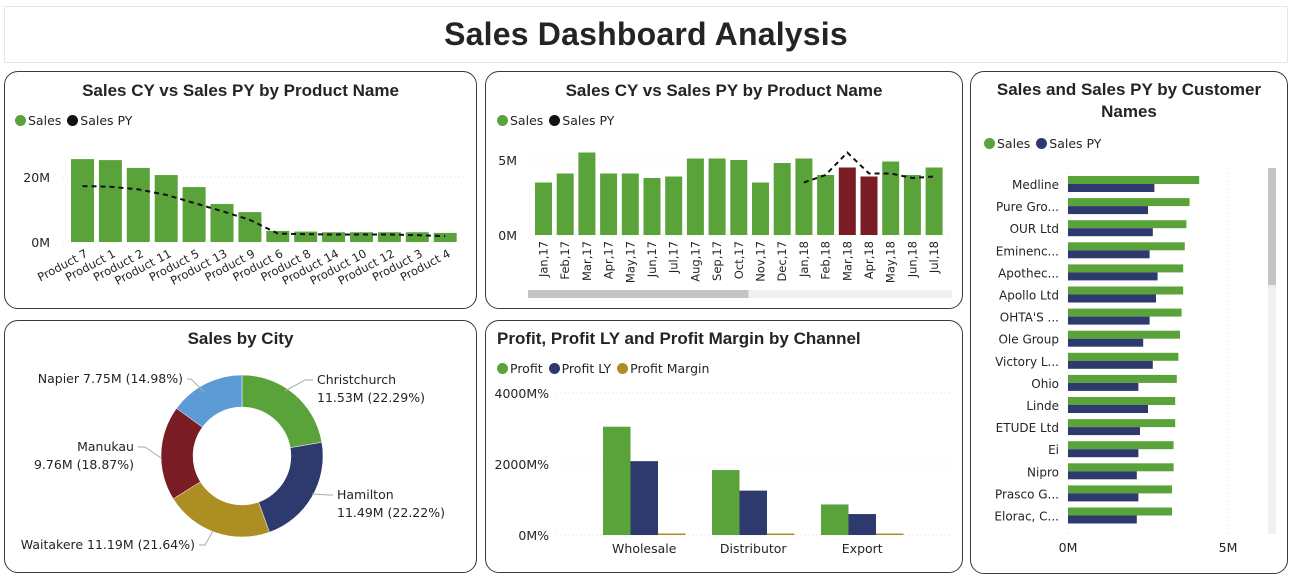 The width and height of the screenshot is (1291, 579). What do you see at coordinates (579, 368) in the screenshot?
I see `legend-item-profit-ly: Profit LY` at bounding box center [579, 368].